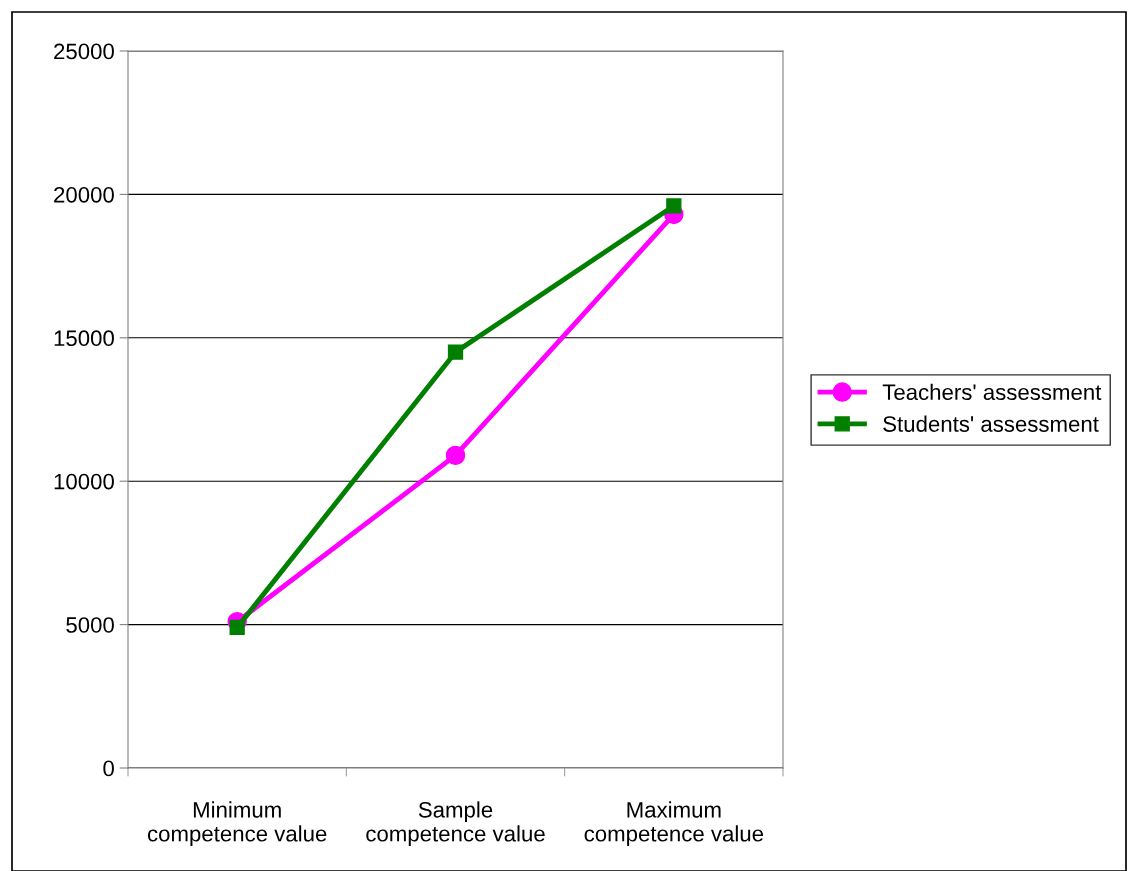 This screenshot has height=871, width=1128. I want to click on x-tick-label: Maximum competence value, so click(674, 823).